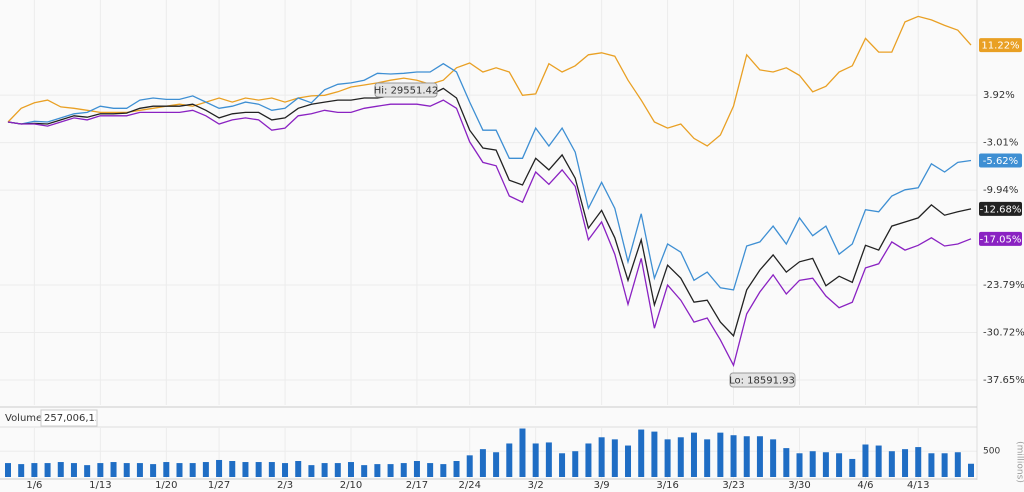 This screenshot has width=1024, height=492. Describe the element at coordinates (1000, 143) in the screenshot. I see `y-tick-label: -3.01%` at that location.